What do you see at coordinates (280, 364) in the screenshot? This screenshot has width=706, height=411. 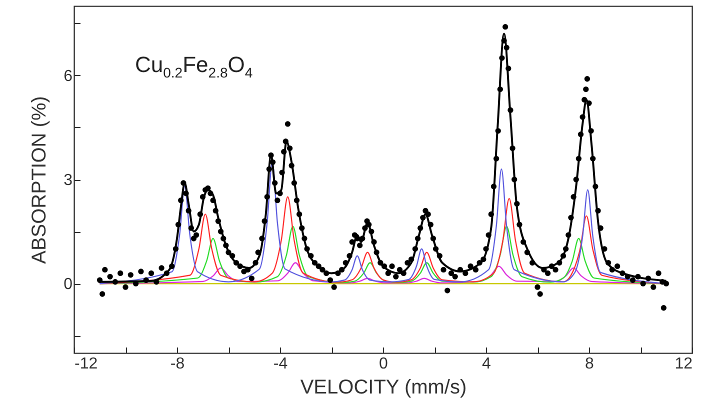 I see `x-tick-label: -4` at bounding box center [280, 364].